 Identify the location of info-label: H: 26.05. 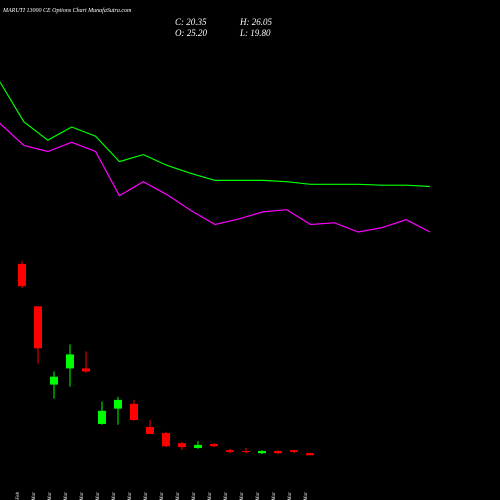
(255, 22).